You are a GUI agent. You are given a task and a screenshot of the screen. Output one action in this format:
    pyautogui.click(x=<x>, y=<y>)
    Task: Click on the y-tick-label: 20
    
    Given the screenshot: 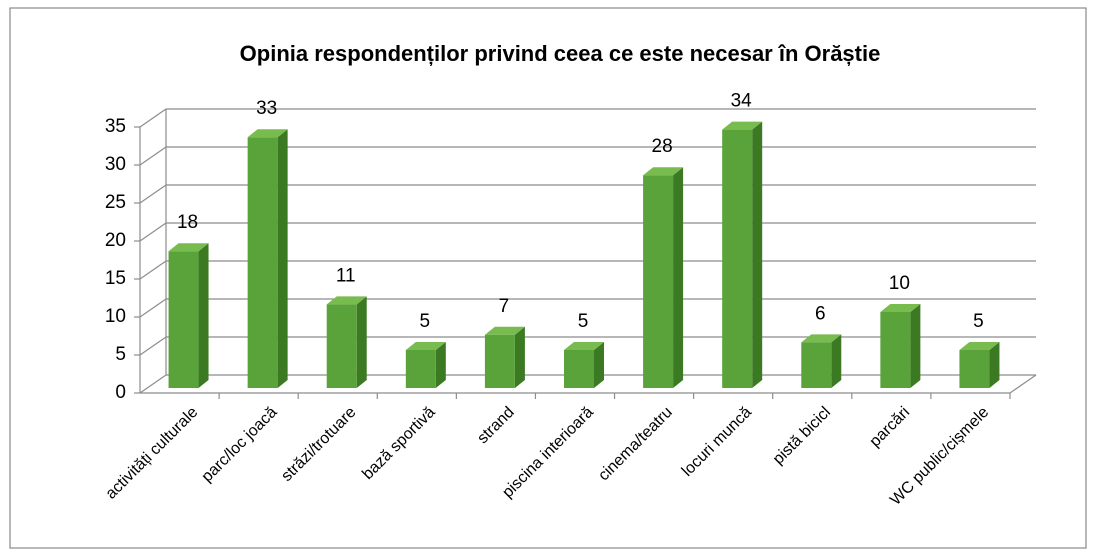 What is the action you would take?
    pyautogui.click(x=115, y=240)
    